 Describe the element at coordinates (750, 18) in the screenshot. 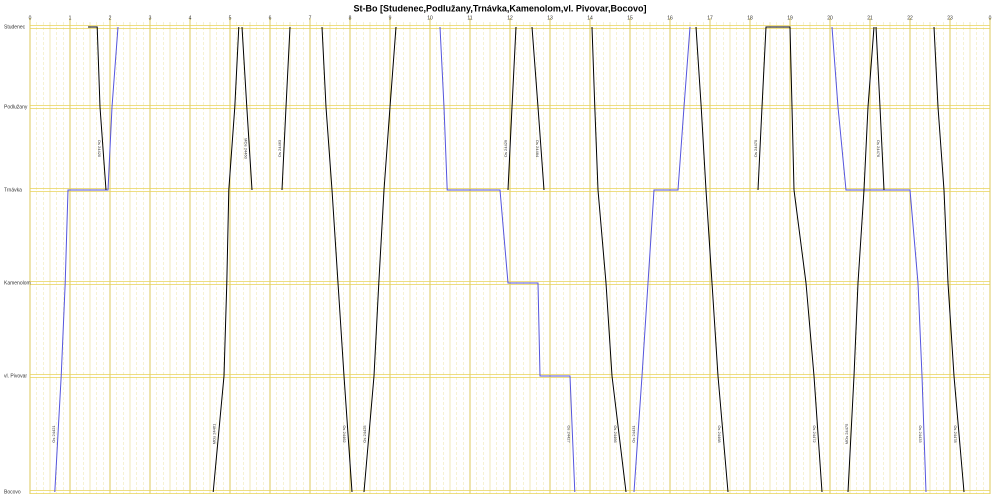

I see `hour-label: 18` at that location.